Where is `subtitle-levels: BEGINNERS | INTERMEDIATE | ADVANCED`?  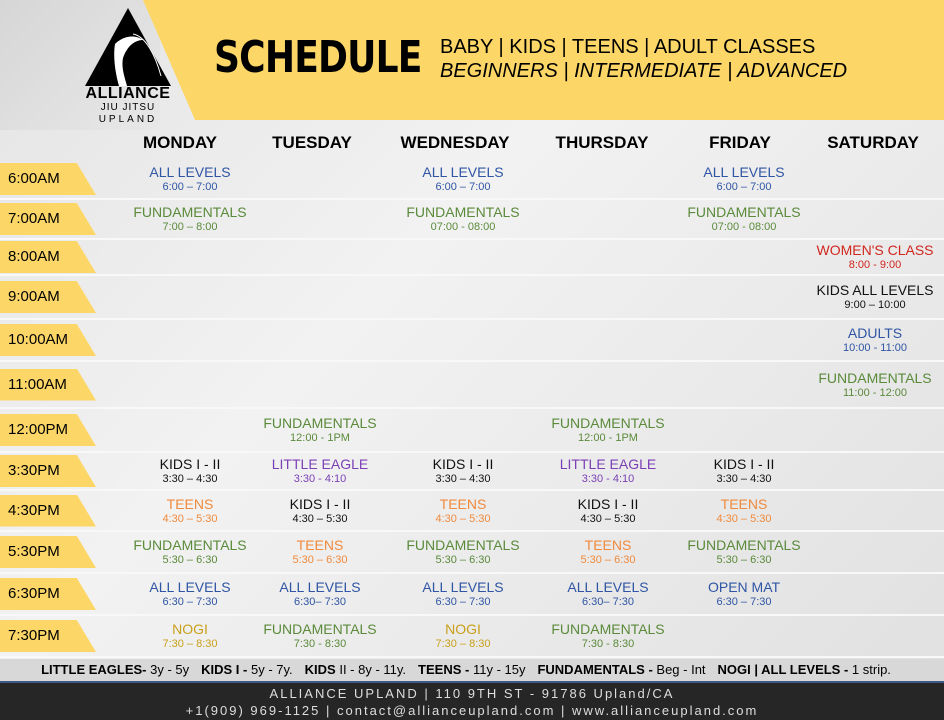
subtitle-levels: BEGINNERS | INTERMEDIATE | ADVANCED is located at coordinates (644, 71).